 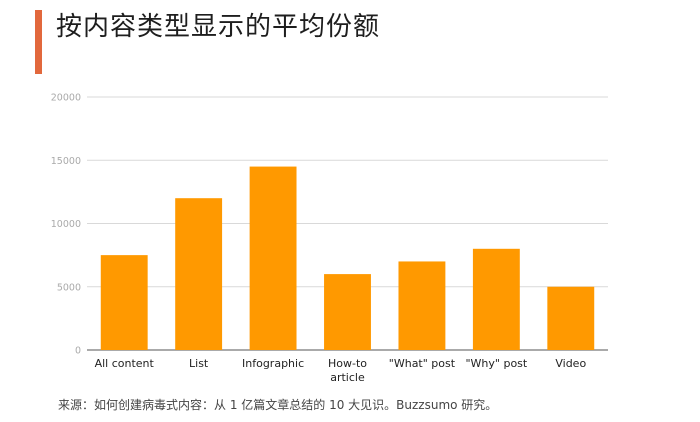 What do you see at coordinates (496, 363) in the screenshot?
I see `x-tick-label: "Why" post` at bounding box center [496, 363].